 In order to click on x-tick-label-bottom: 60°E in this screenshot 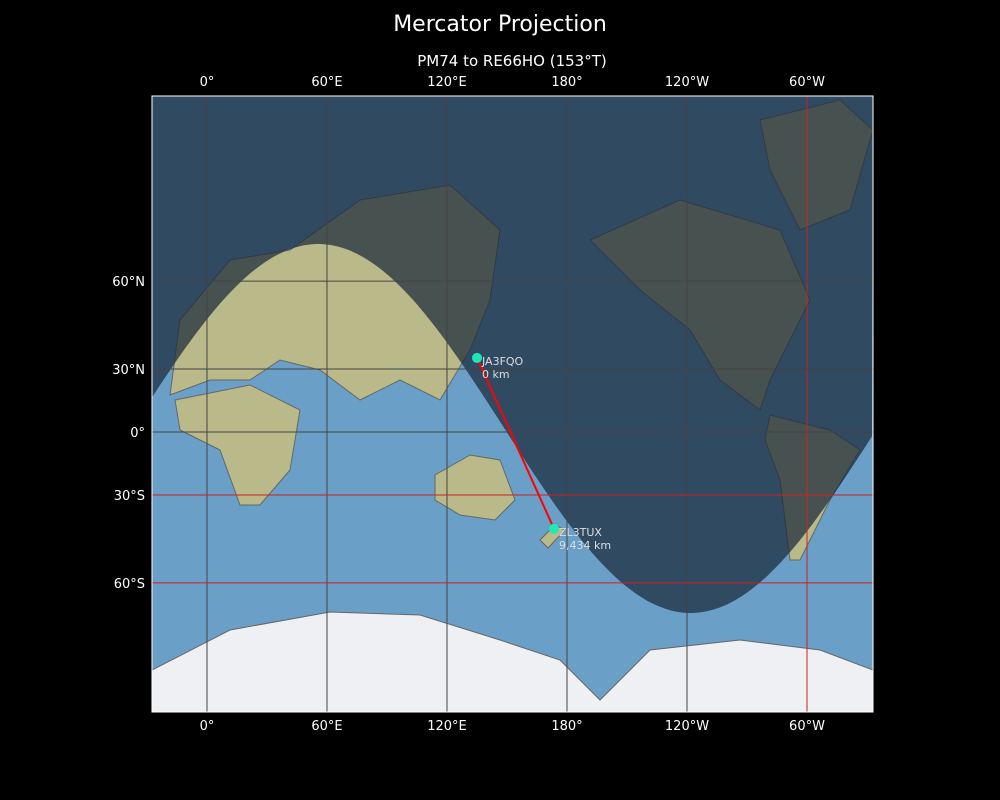, I will do `click(326, 726)`.